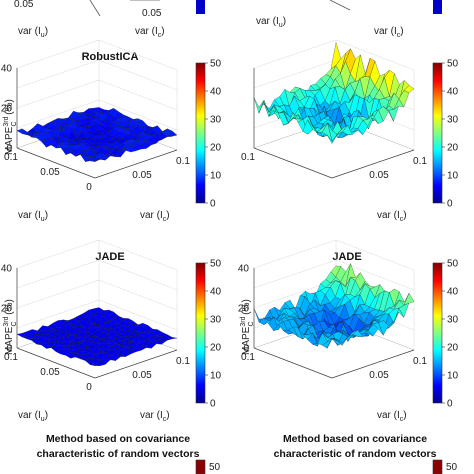  Describe the element at coordinates (437, 7) in the screenshot. I see `top-strip-colorbar-right` at that location.